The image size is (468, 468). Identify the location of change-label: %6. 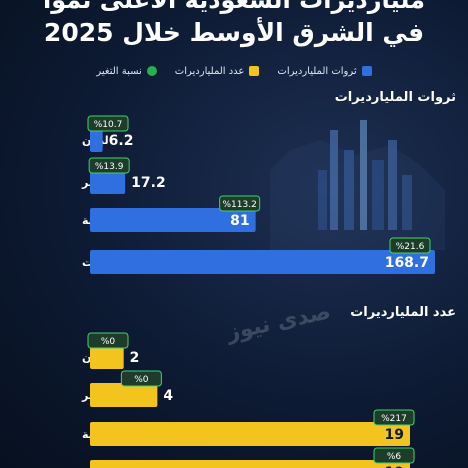
(394, 457).